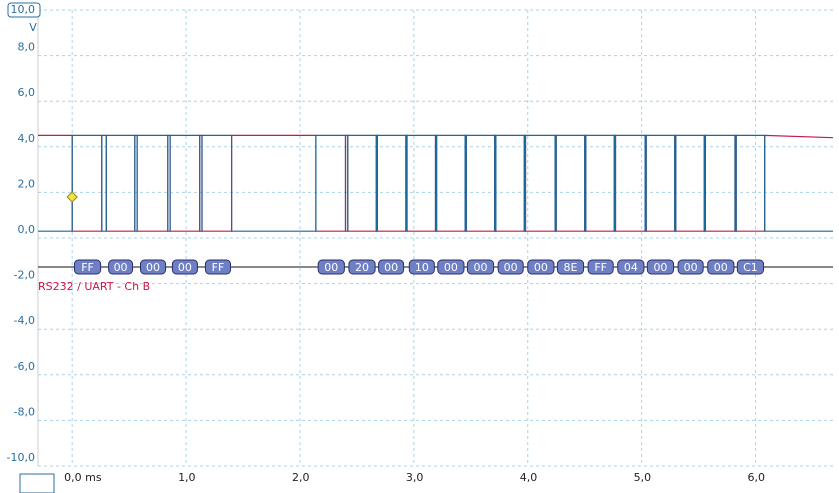  Describe the element at coordinates (21, 457) in the screenshot. I see `y-tick-label: -10,0` at that location.